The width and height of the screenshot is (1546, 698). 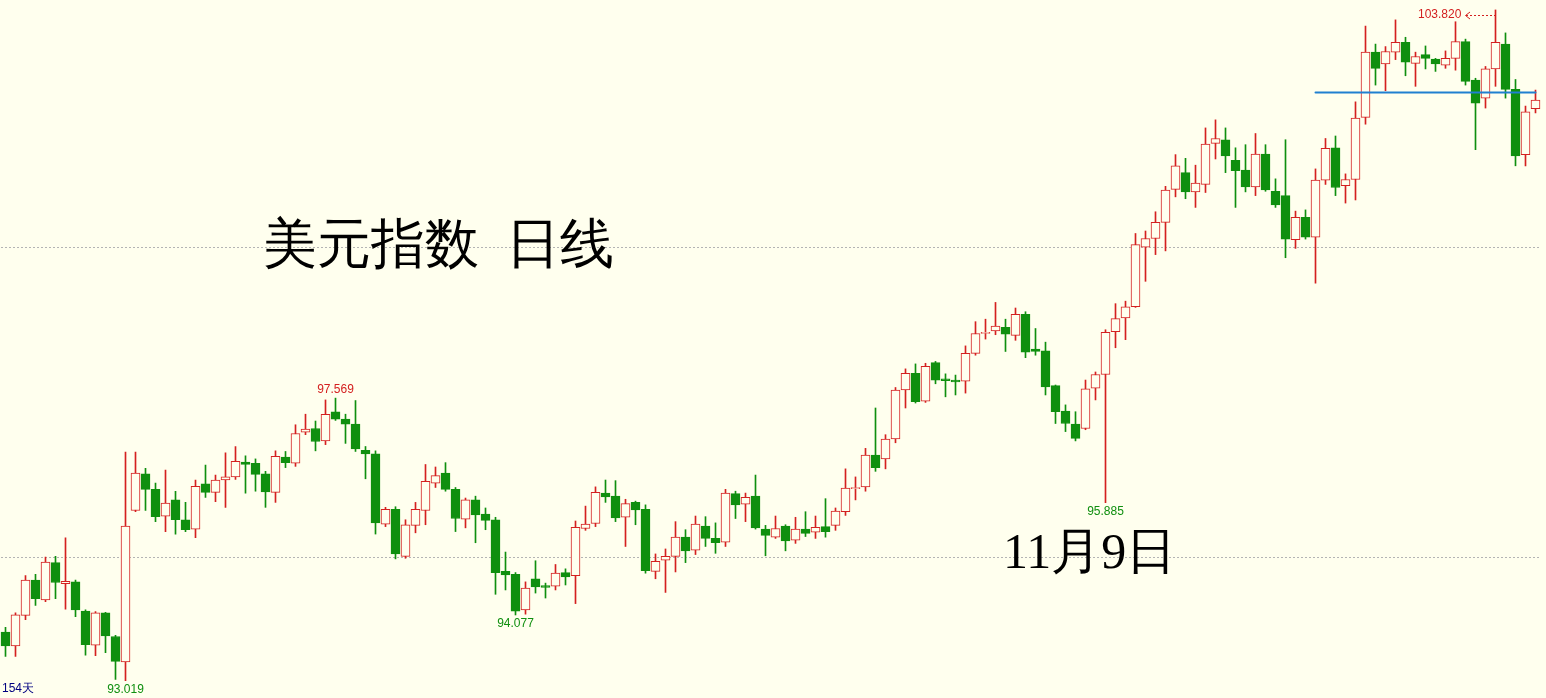 What do you see at coordinates (336, 389) in the screenshot?
I see `annotation: 97.569` at bounding box center [336, 389].